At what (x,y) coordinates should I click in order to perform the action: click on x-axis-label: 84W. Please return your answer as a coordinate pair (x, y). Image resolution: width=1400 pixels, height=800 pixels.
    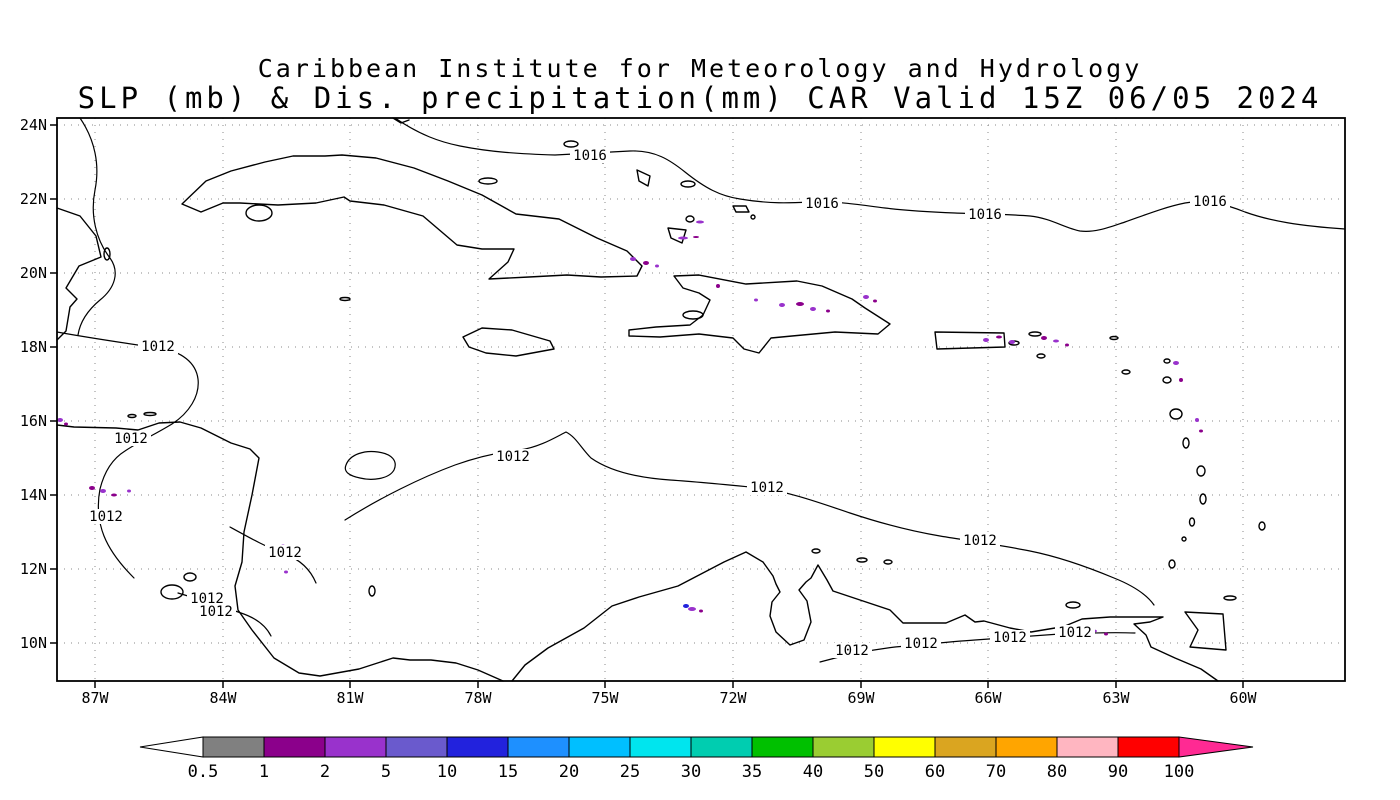
    Looking at the image, I should click on (223, 698).